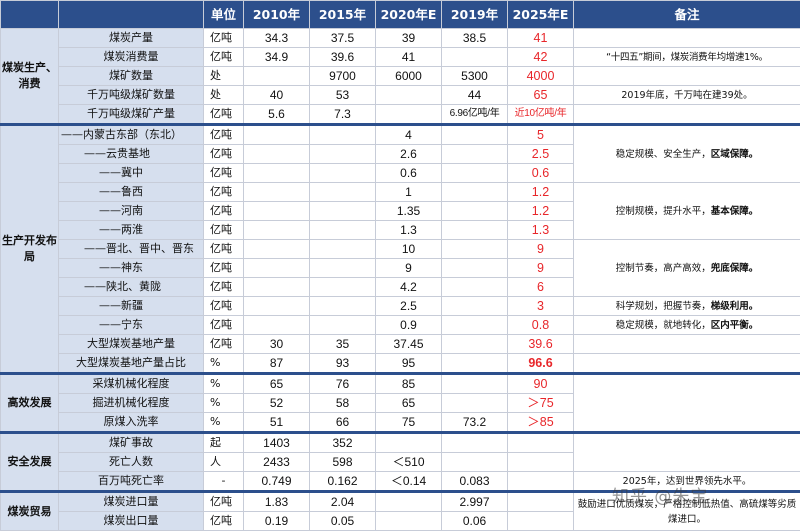 The height and width of the screenshot is (531, 800). Describe the element at coordinates (400, 249) in the screenshot. I see `table-row: ——晋北、晋中、晋东 亿吨 10 9 控制节奏，高产高效，兜底保障。` at that location.